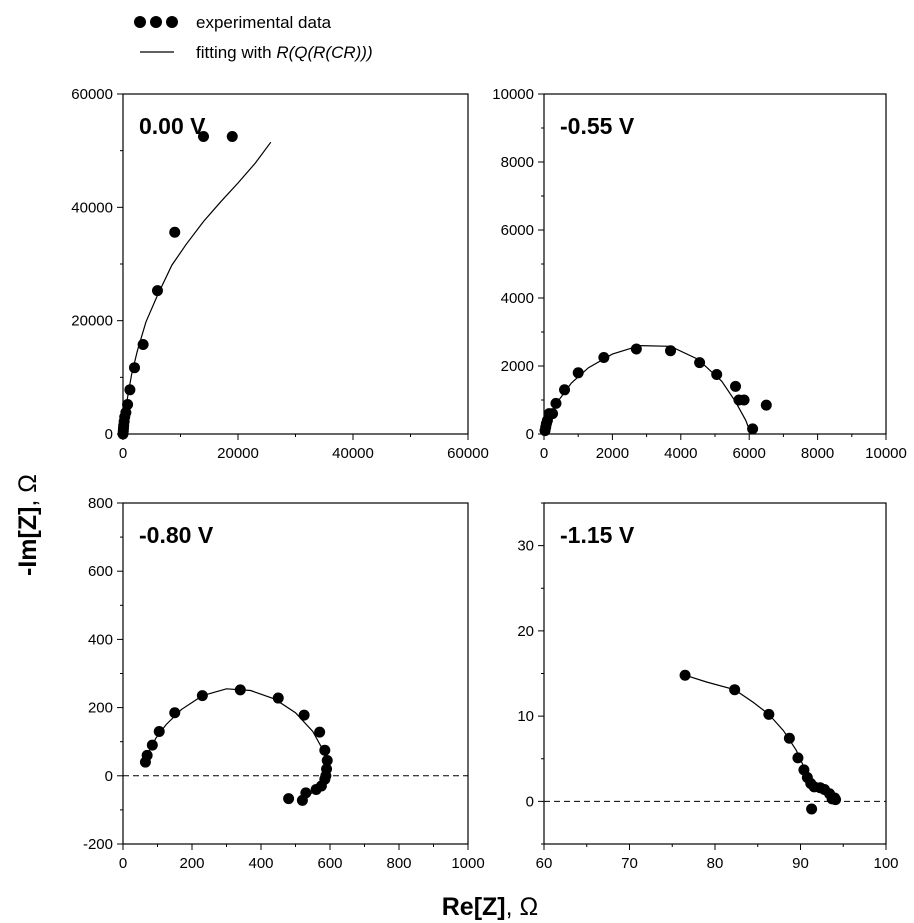  I want to click on x-tick-label: 6000, so click(749, 453).